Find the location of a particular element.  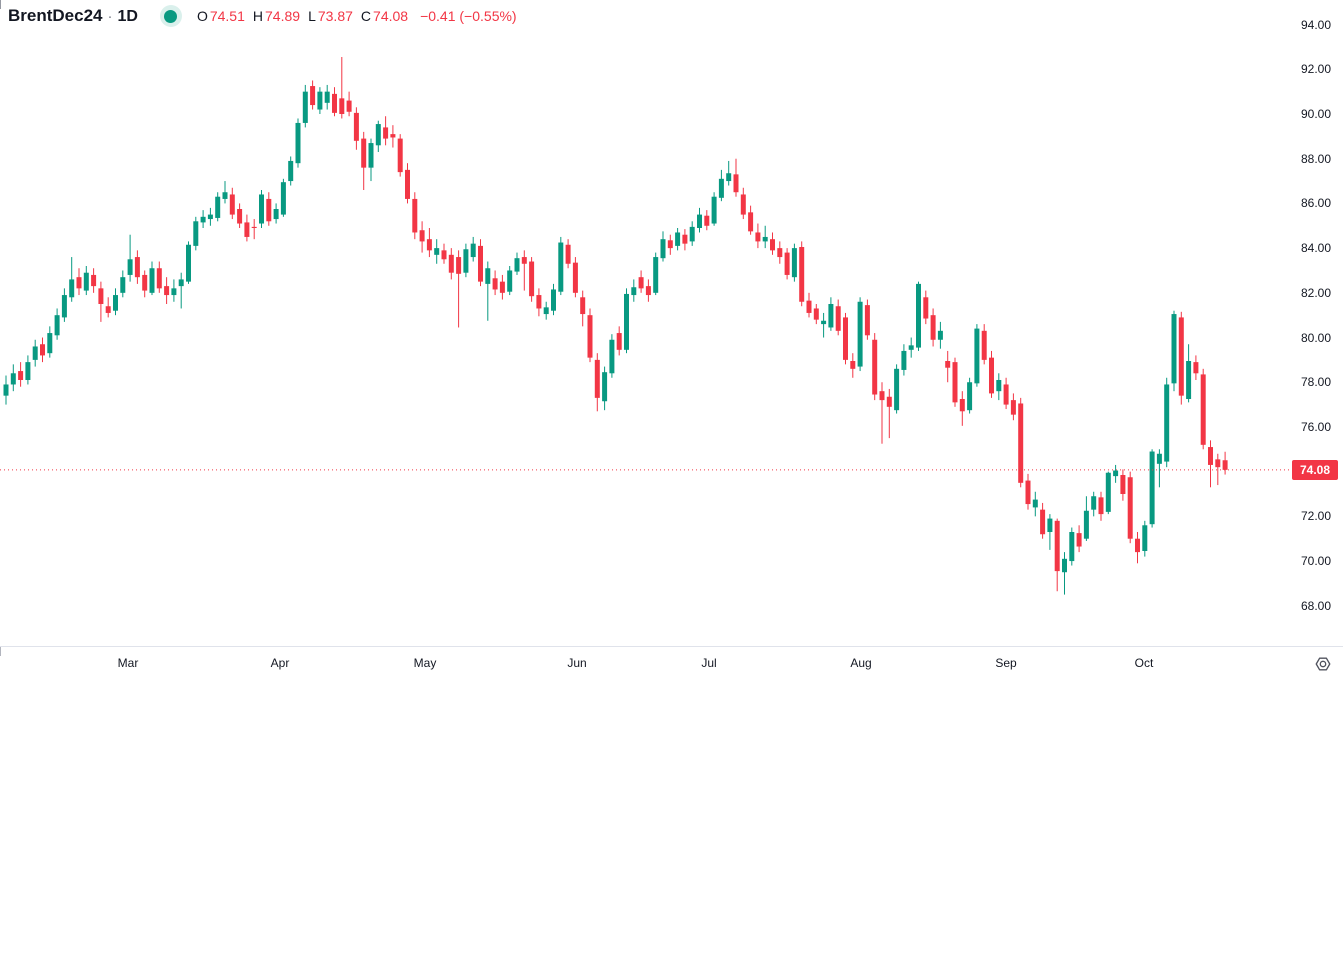

price-axis-label: 76.00 is located at coordinates (1316, 427).